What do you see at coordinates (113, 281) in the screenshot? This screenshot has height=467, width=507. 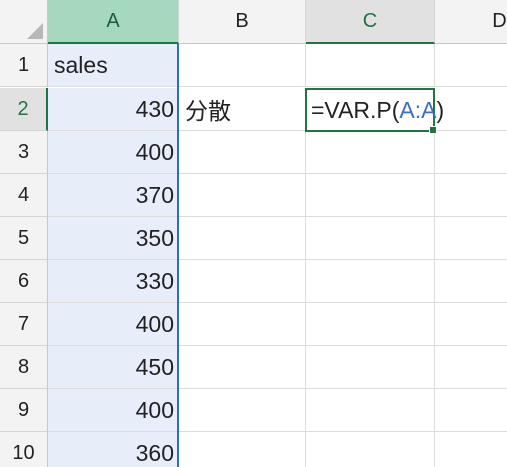 I see `cell-a6: 330` at bounding box center [113, 281].